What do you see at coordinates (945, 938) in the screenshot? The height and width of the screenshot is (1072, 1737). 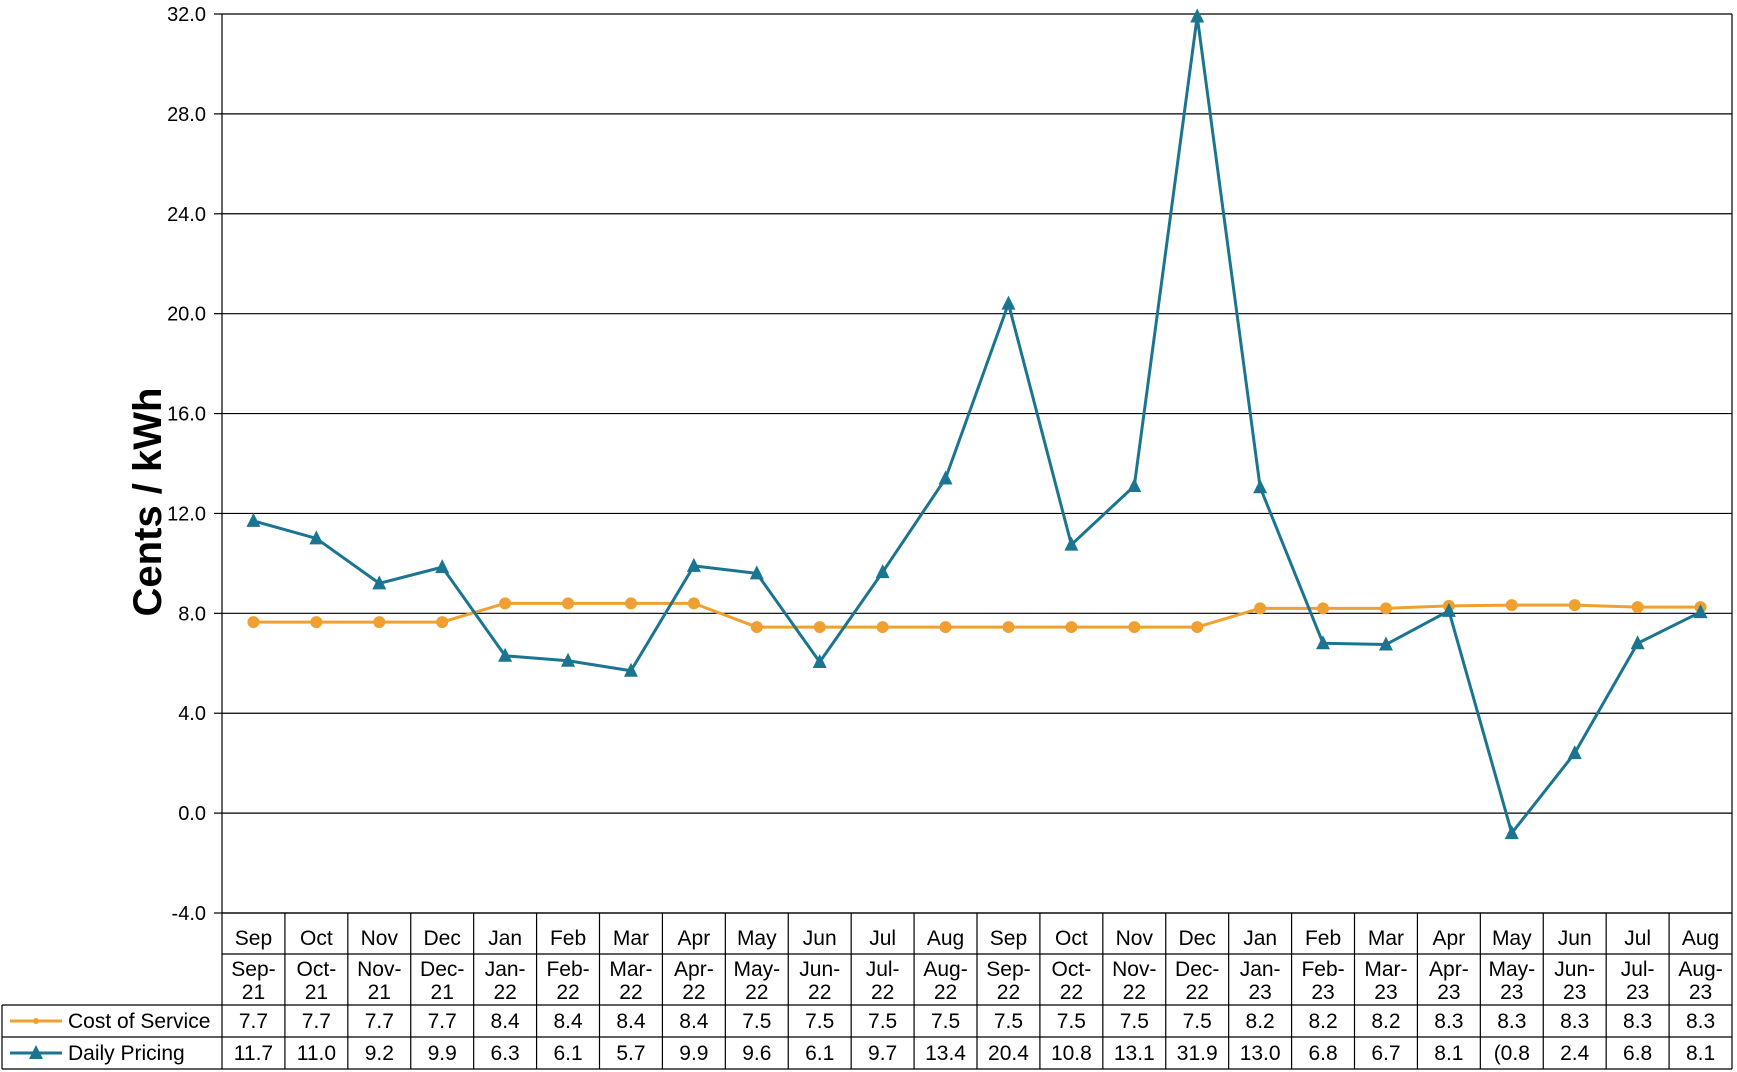 I see `x-tick-label: Aug` at bounding box center [945, 938].